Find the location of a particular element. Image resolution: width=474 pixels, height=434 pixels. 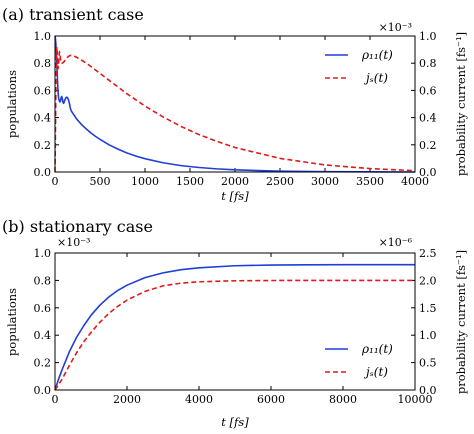

panel-a-ytick-label: 1.0 is located at coordinates (43, 36).